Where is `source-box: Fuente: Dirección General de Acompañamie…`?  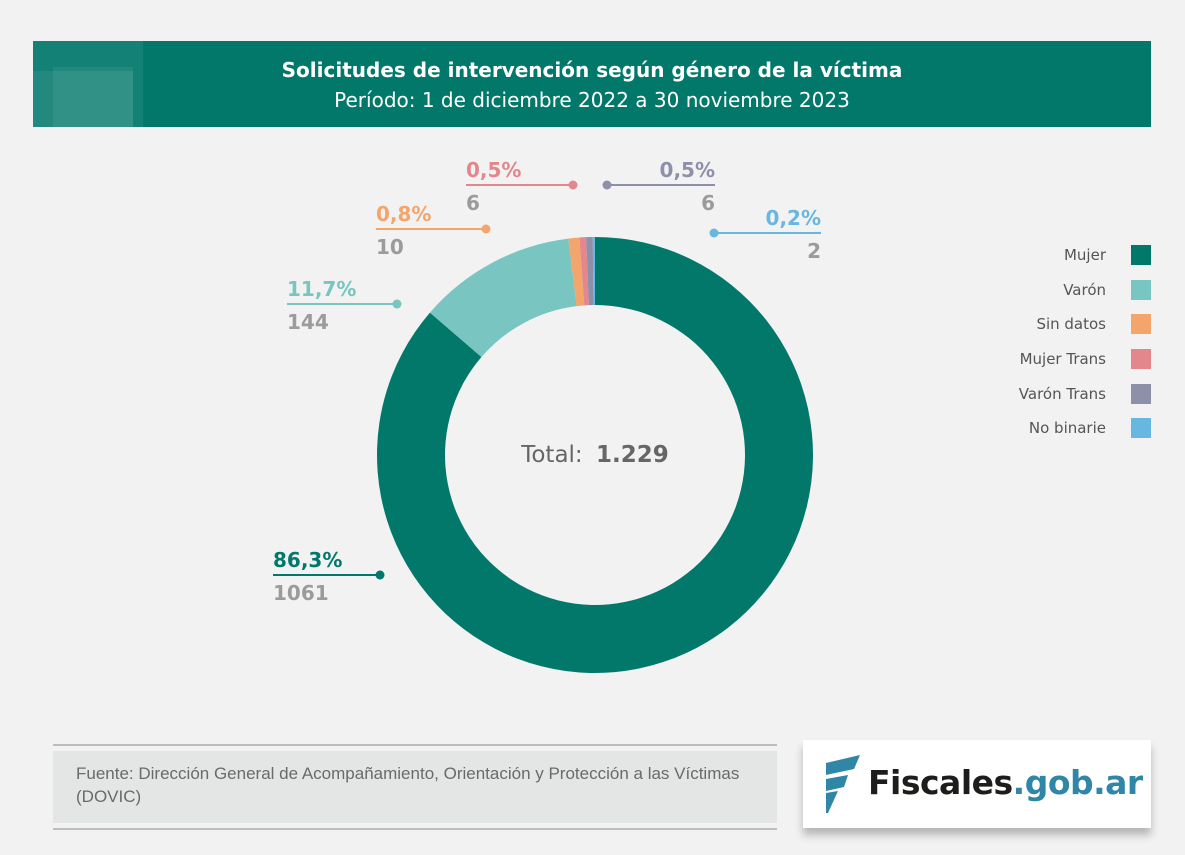 source-box: Fuente: Dirección General de Acompañamie… is located at coordinates (415, 787).